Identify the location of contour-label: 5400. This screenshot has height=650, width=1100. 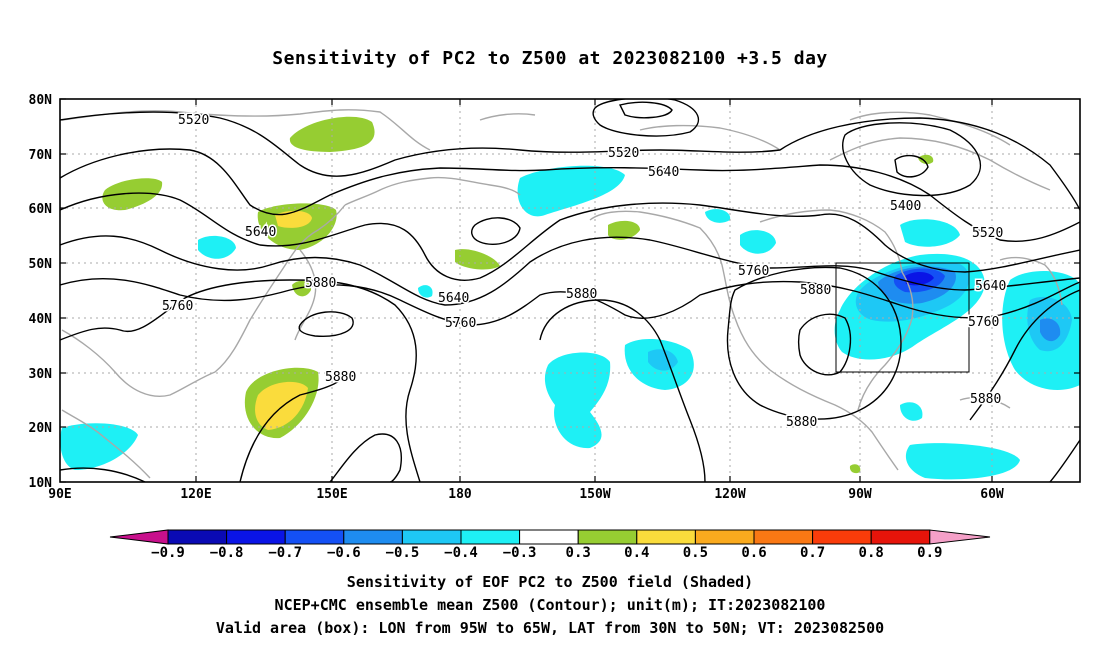
(905, 206).